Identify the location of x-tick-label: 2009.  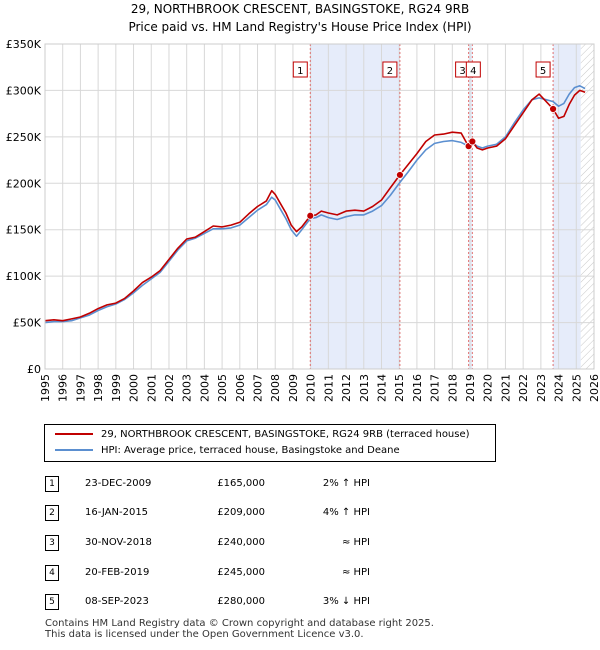
(293, 388).